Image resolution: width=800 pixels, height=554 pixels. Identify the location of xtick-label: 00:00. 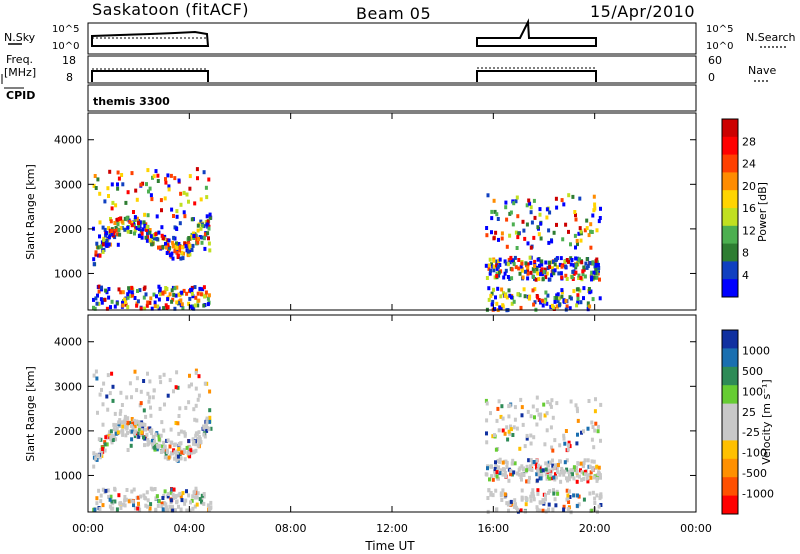
(696, 528).